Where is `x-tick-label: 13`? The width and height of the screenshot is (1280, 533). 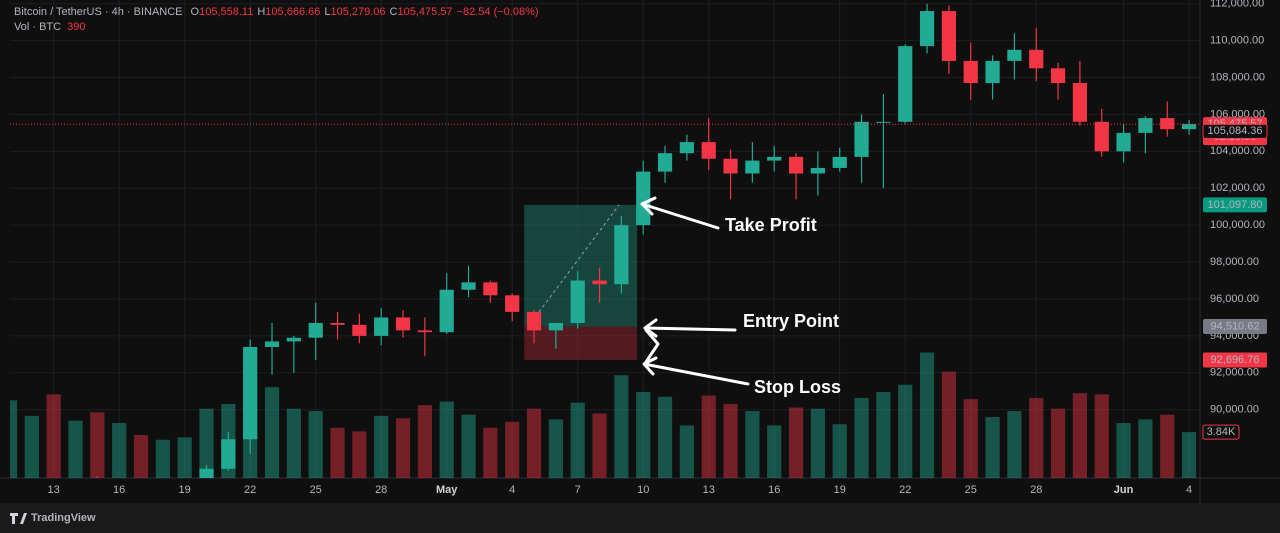
x-tick-label: 13 is located at coordinates (54, 490).